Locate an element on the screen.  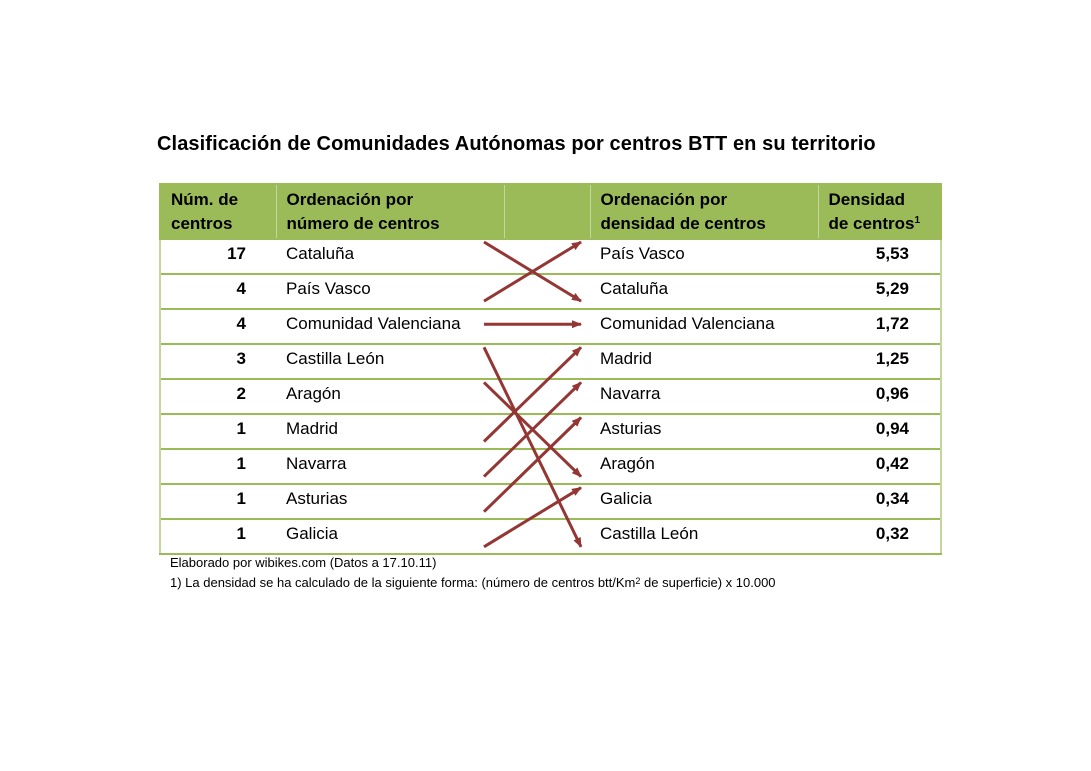
center-count: 3 is located at coordinates (217, 361).